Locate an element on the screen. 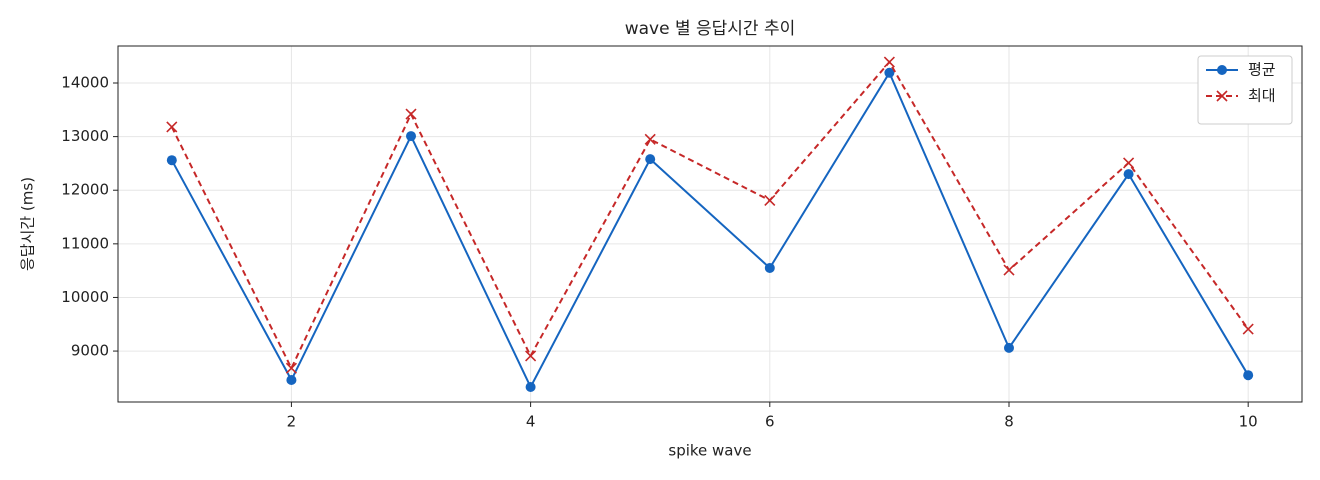 The height and width of the screenshot is (480, 1320). x-tick-label: 4 is located at coordinates (531, 422).